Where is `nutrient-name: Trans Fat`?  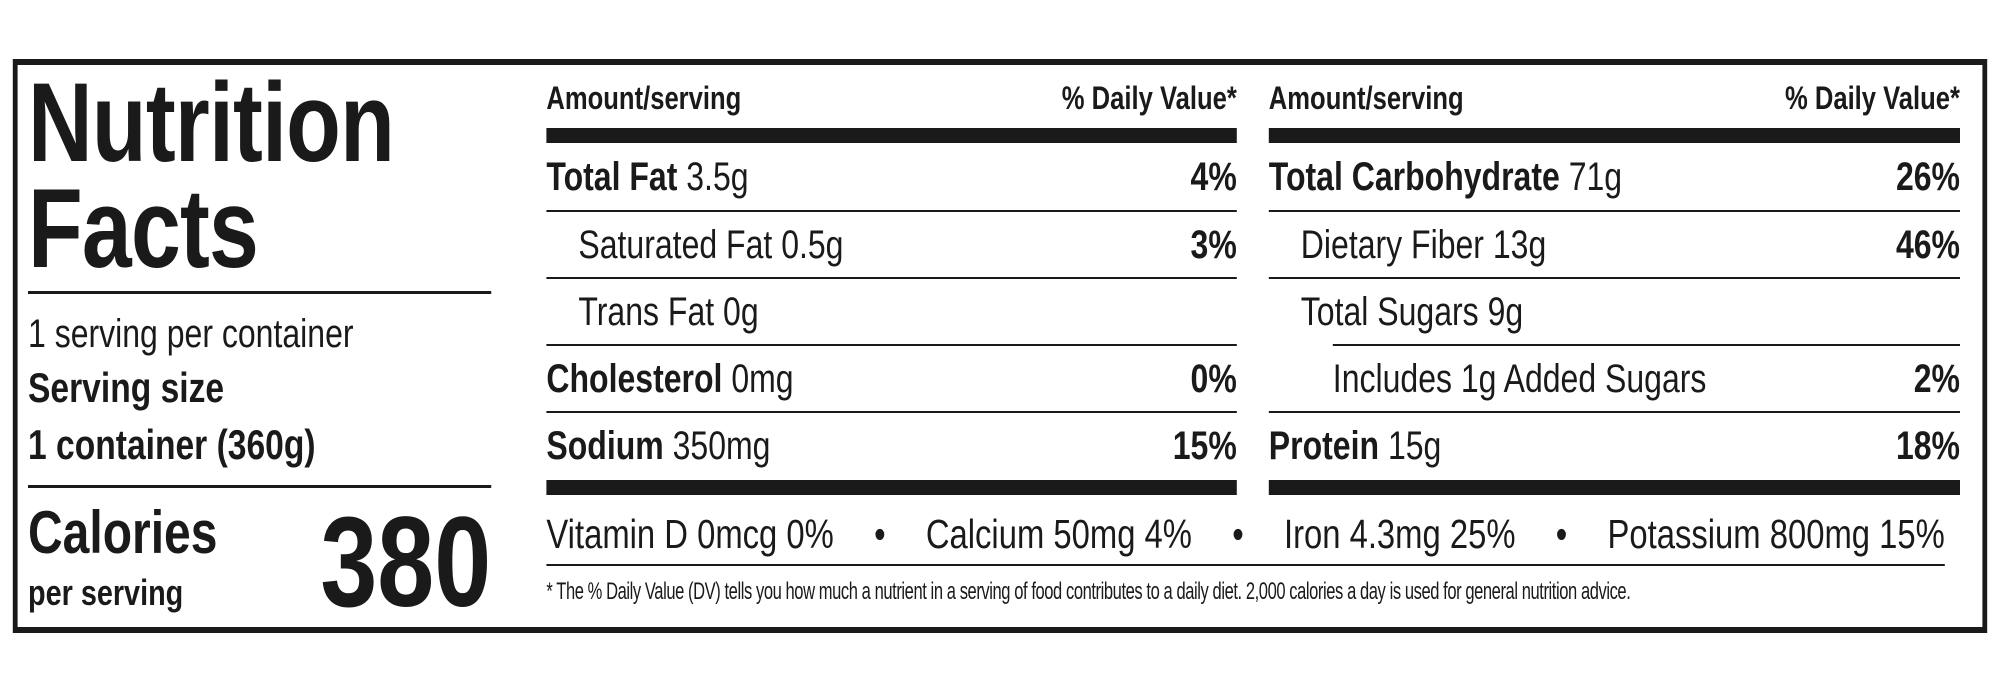
nutrient-name: Trans Fat is located at coordinates (646, 312).